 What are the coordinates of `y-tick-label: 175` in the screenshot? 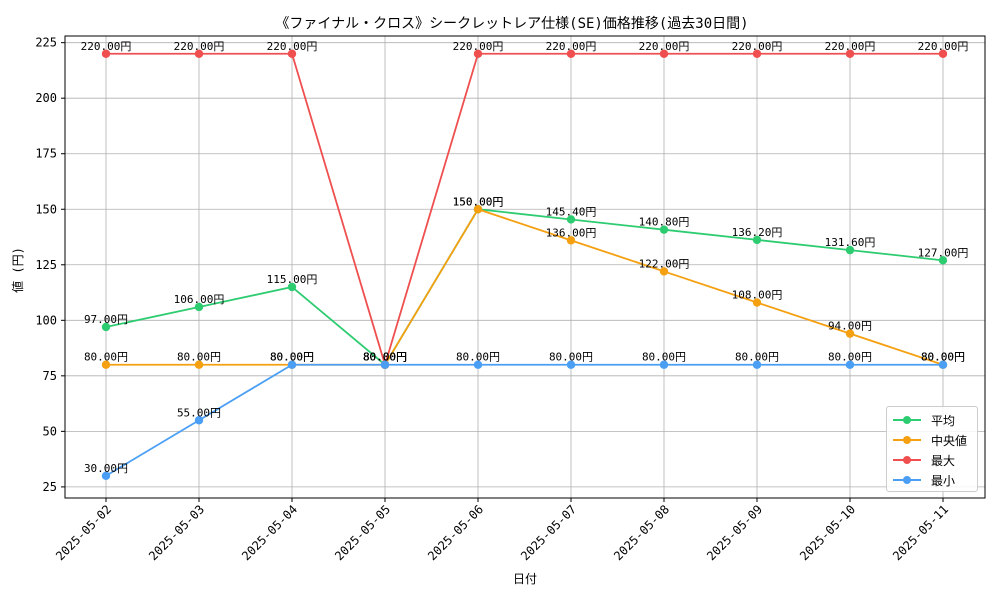 It's located at (46, 154).